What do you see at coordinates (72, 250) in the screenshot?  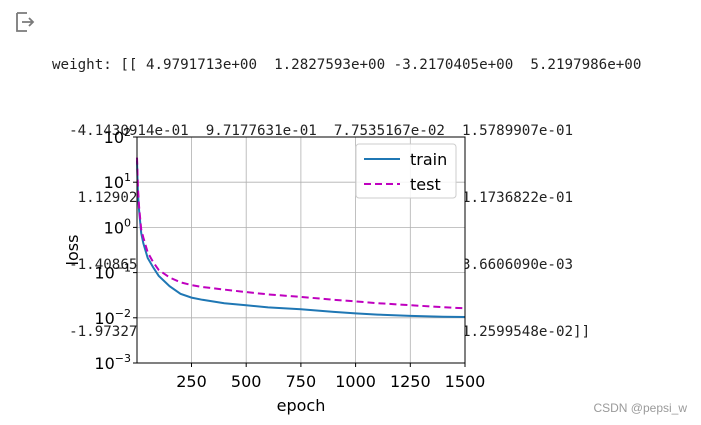 I see `y-axis-label: loss` at bounding box center [72, 250].